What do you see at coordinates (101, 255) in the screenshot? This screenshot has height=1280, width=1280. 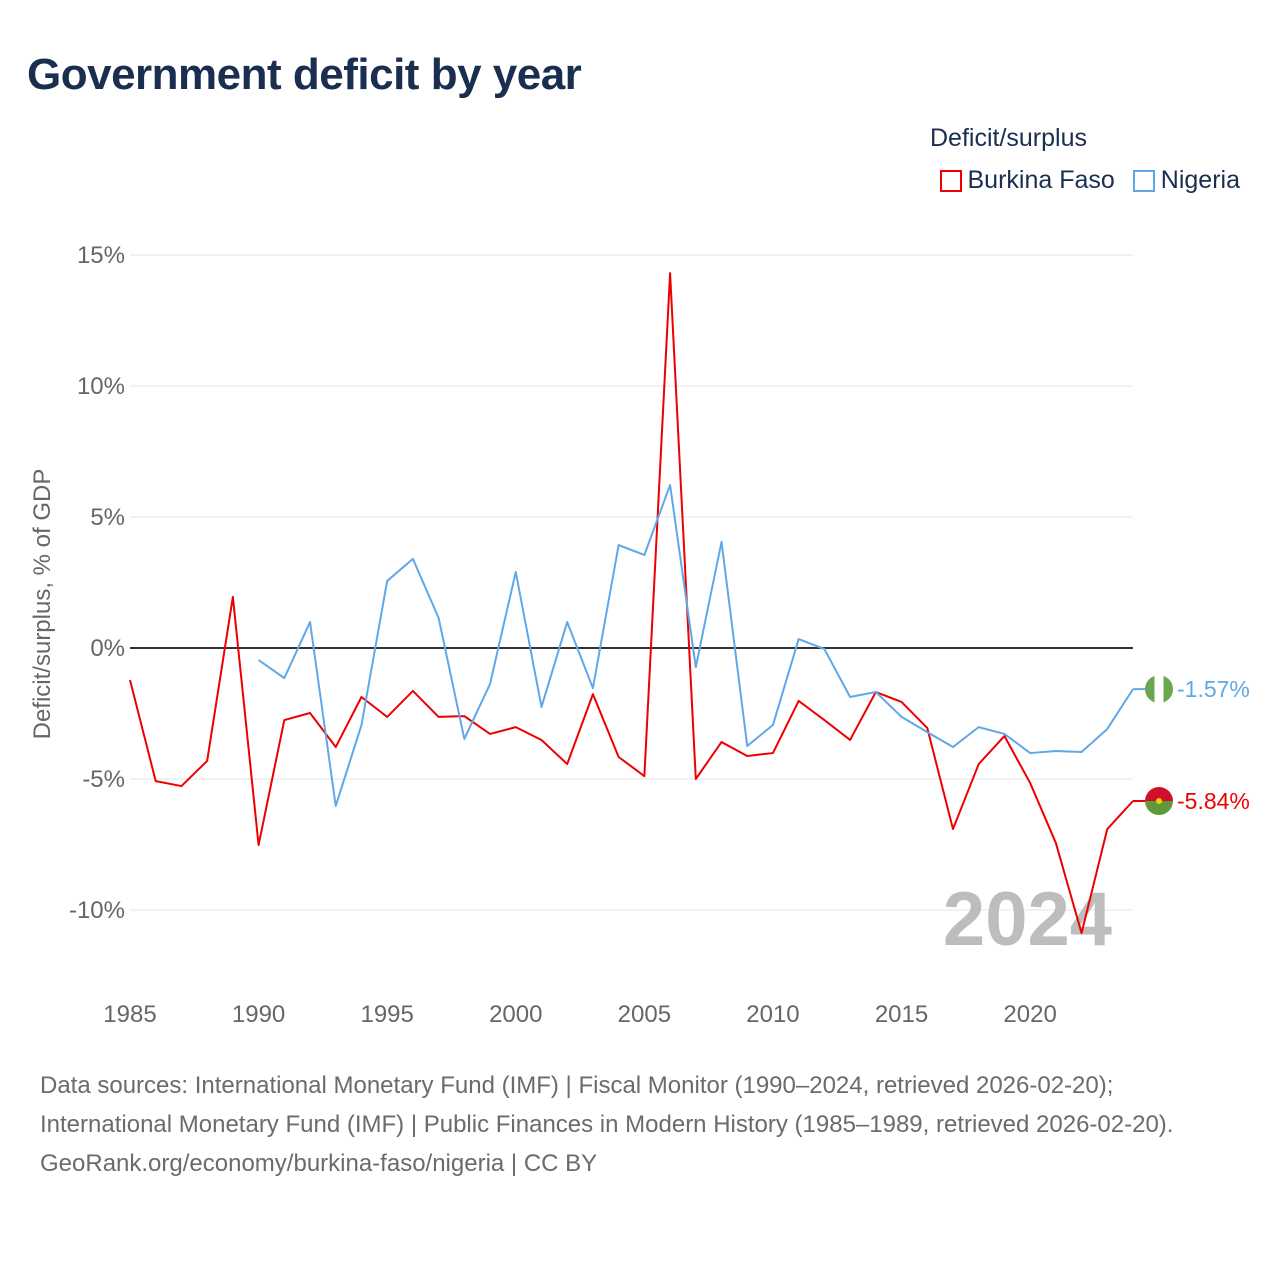 I see `y-tick-label: 15%` at bounding box center [101, 255].